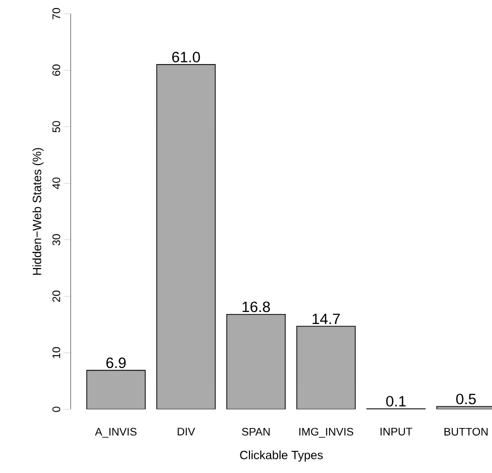 Image resolution: width=492 pixels, height=473 pixels. I want to click on y-tick-label: 20, so click(56, 296).